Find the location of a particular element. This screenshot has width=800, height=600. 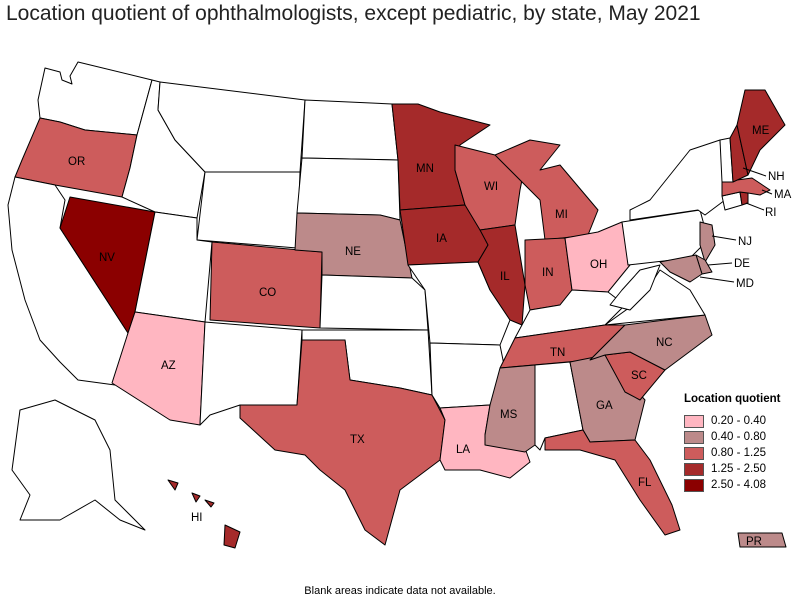

legend-item: 1.25 - 2.50 is located at coordinates (732, 469).